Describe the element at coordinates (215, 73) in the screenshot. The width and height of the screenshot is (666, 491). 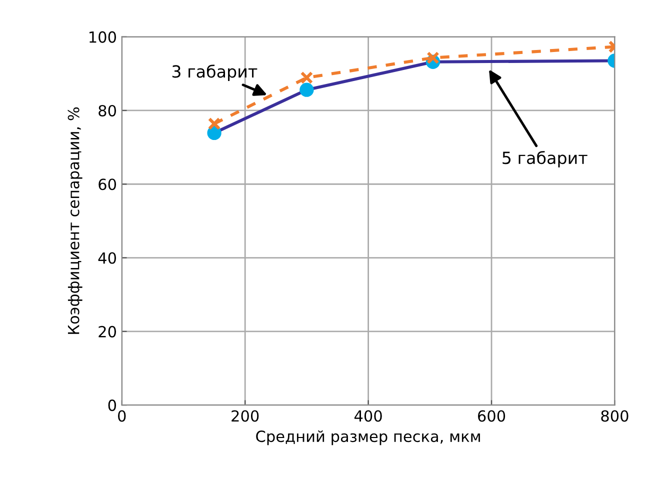
I see `series-label: 3 габарит` at that location.